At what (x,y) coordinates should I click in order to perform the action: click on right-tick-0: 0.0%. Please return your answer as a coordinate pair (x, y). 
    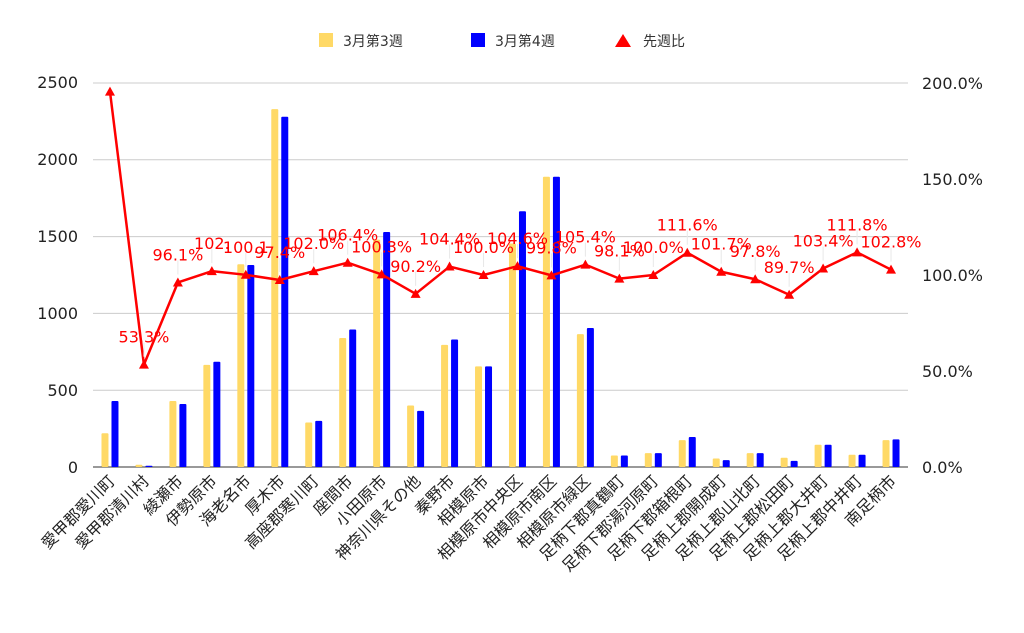
    Looking at the image, I should click on (942, 467).